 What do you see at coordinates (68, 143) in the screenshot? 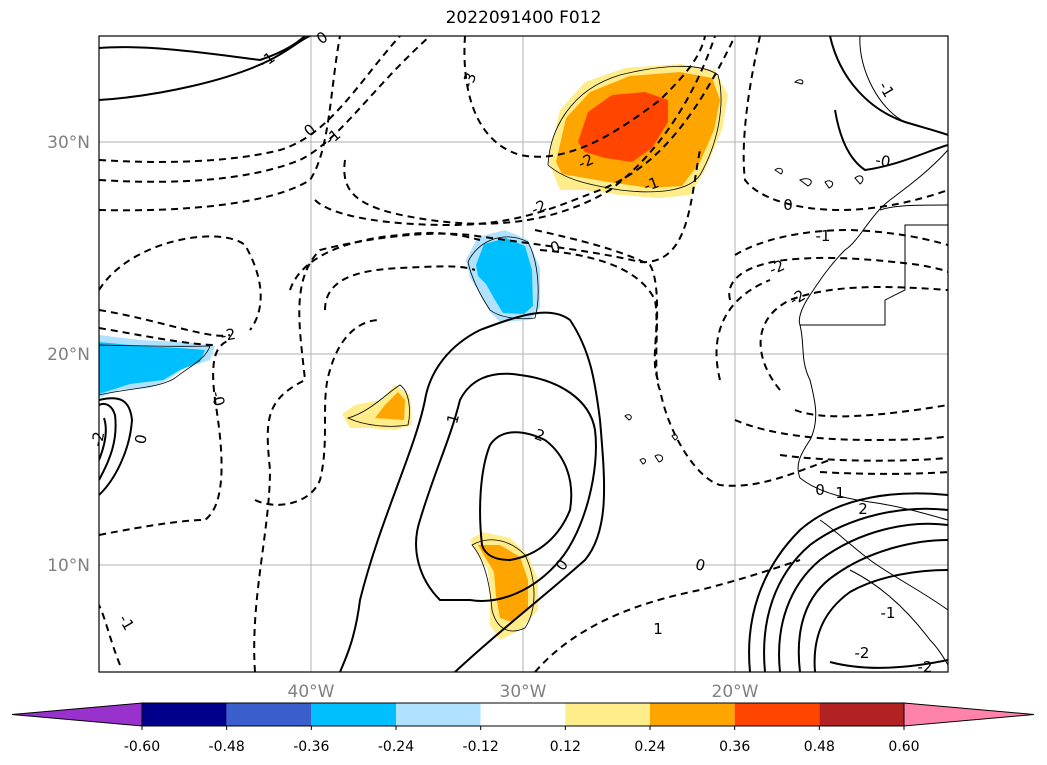
I see `lat-label-30n: 30°N` at bounding box center [68, 143].